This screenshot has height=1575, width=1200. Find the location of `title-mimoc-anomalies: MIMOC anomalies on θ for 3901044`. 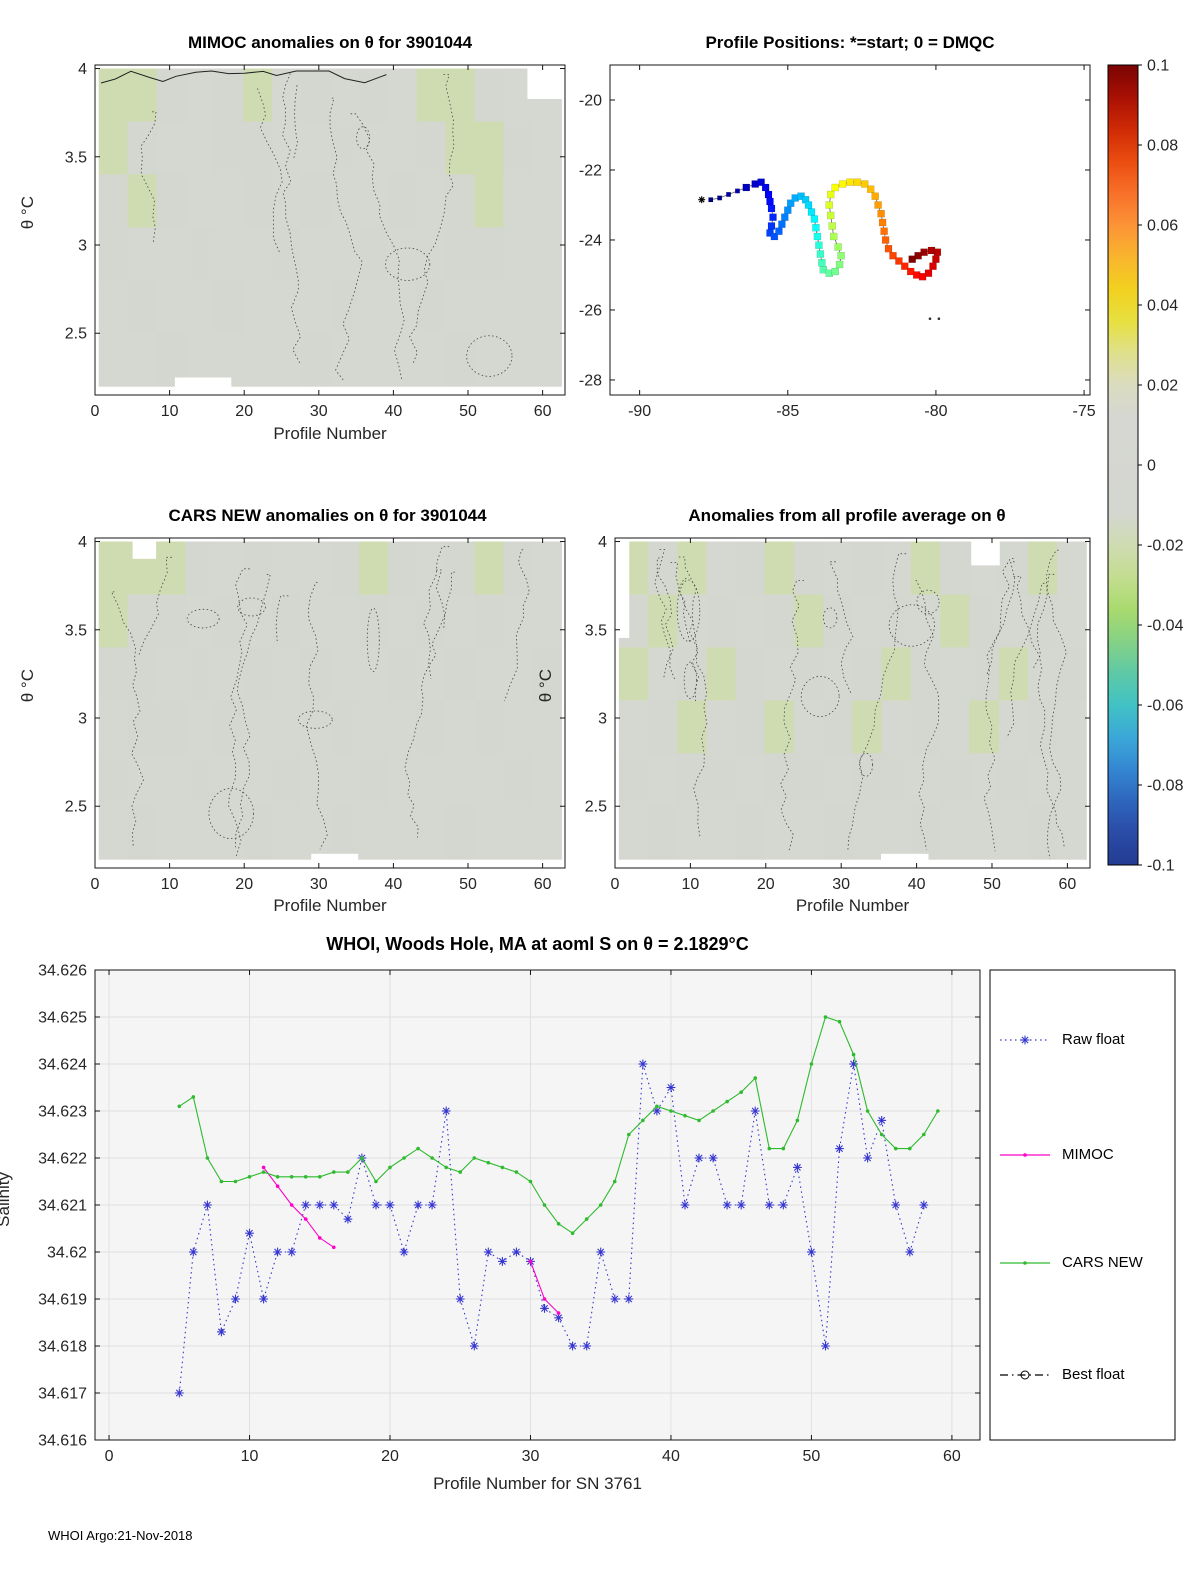

title-mimoc-anomalies: MIMOC anomalies on θ for 3901044 is located at coordinates (330, 42).